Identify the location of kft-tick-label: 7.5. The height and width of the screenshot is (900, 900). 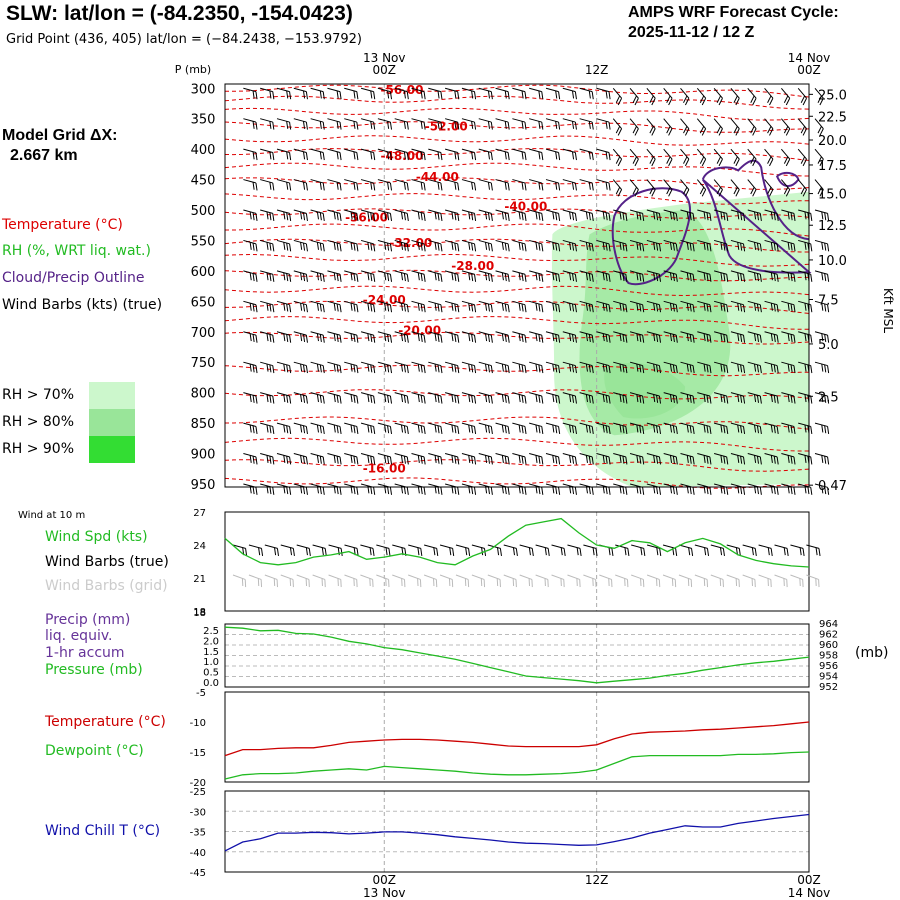
(828, 301).